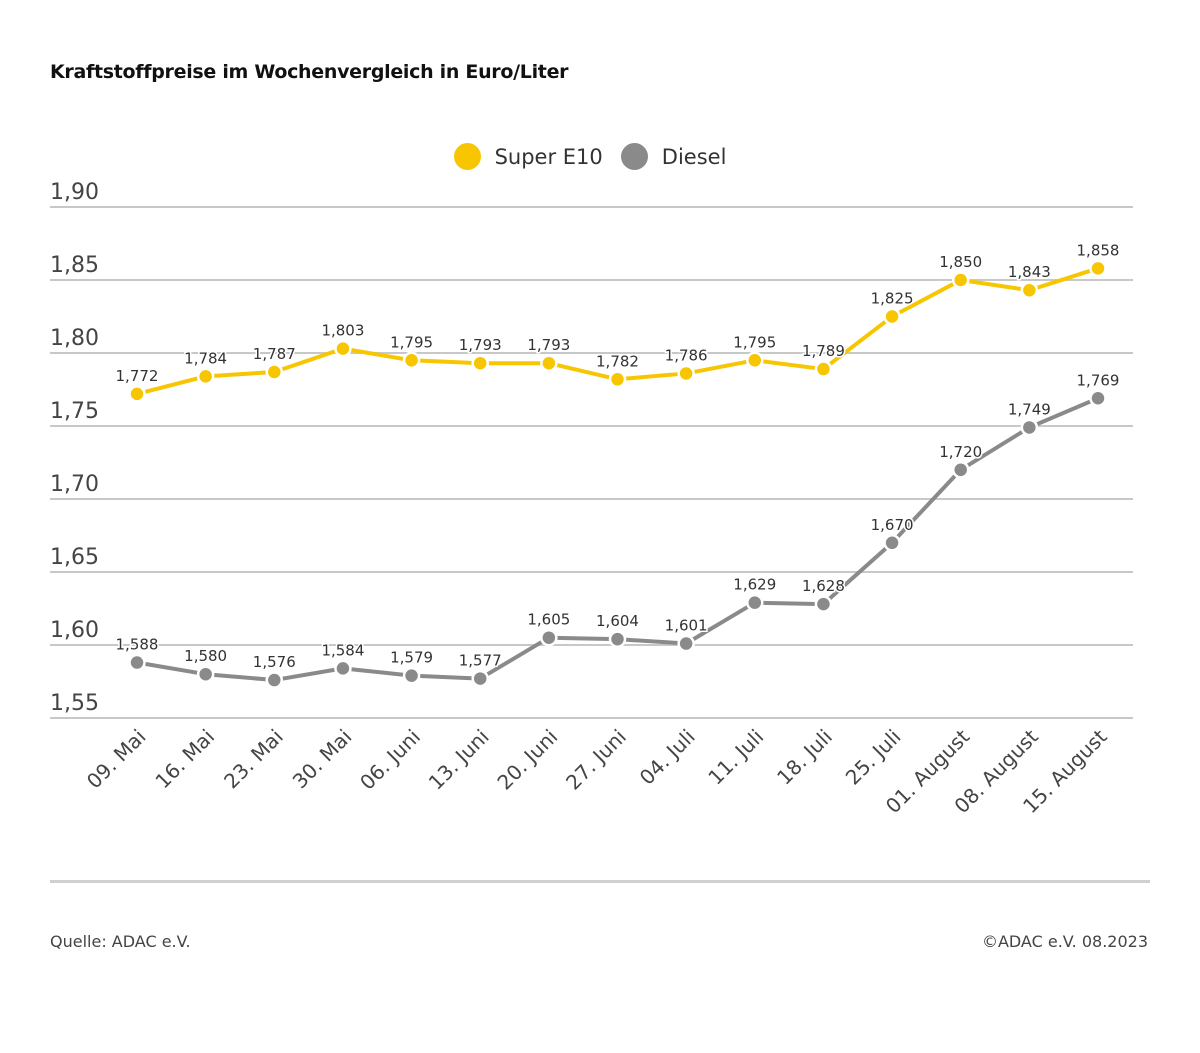 The image size is (1200, 1053). What do you see at coordinates (205, 358) in the screenshot?
I see `data-label-super-e10: 1,784` at bounding box center [205, 358].